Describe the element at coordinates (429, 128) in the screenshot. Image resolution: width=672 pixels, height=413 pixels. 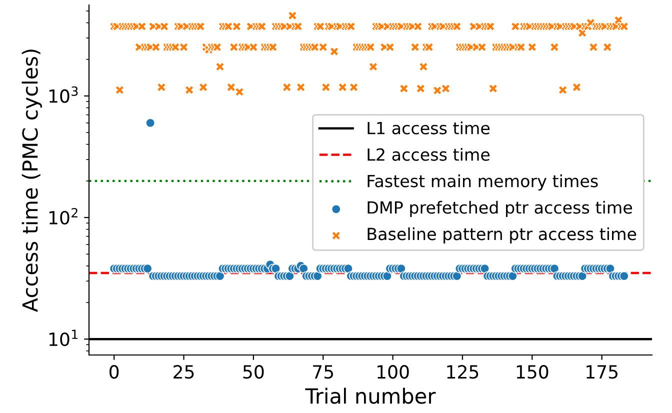
I see `legend-label: L1 access time` at that location.